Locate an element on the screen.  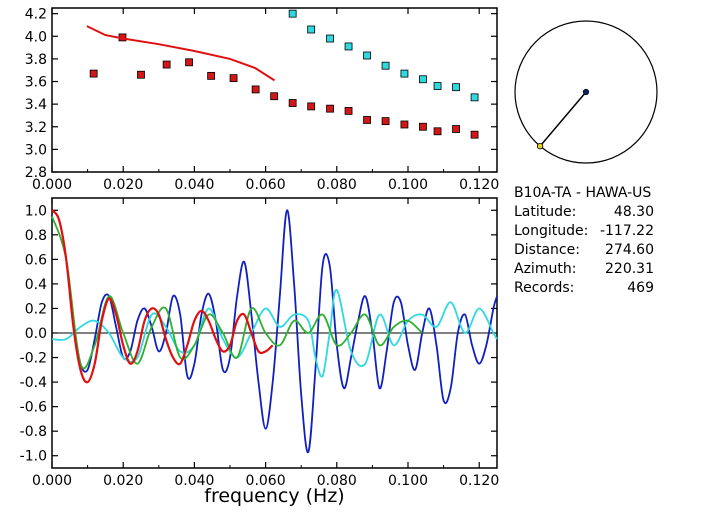
station-field-label: Distance: is located at coordinates (547, 250).